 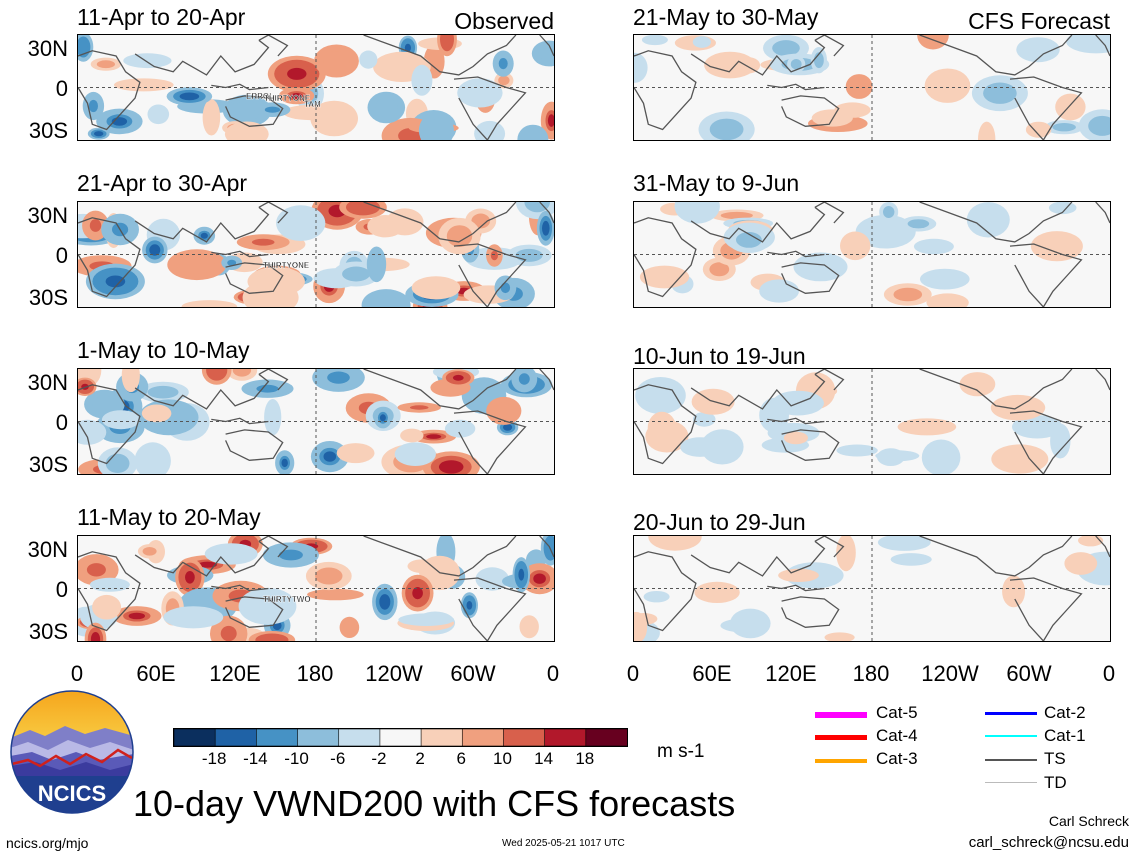 What do you see at coordinates (434, 803) in the screenshot?
I see `main-title: 10-day VWND200 with CFS forecasts` at bounding box center [434, 803].